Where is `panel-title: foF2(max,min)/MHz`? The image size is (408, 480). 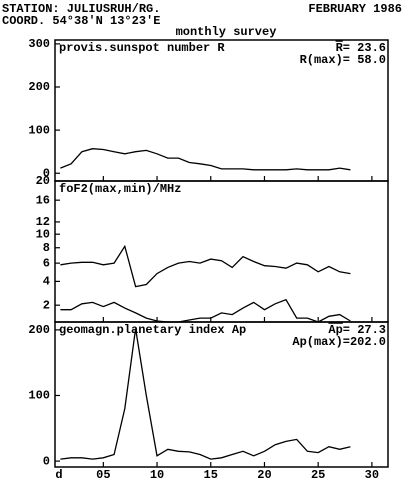 panel-title: foF2(max,min)/MHz is located at coordinates (120, 189).